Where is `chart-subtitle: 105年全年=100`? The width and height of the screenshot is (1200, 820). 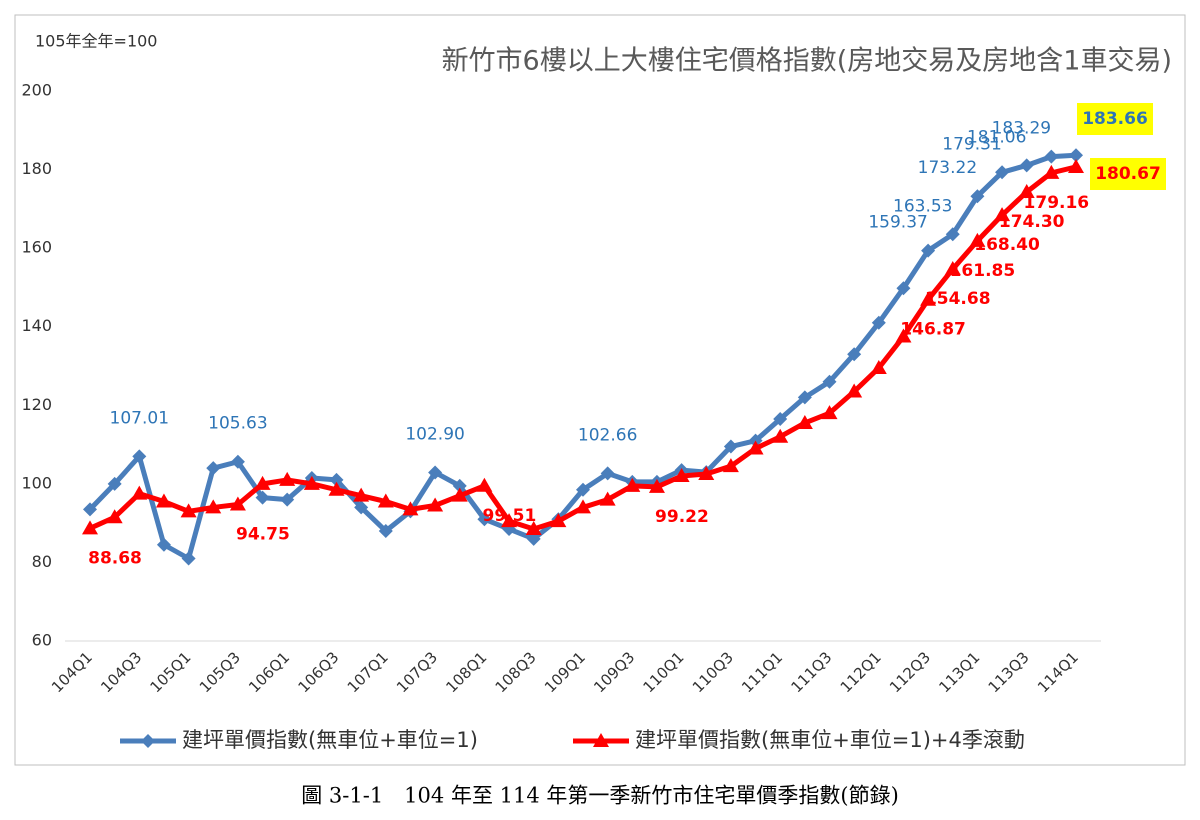 chart-subtitle: 105年全年=100 is located at coordinates (96, 41).